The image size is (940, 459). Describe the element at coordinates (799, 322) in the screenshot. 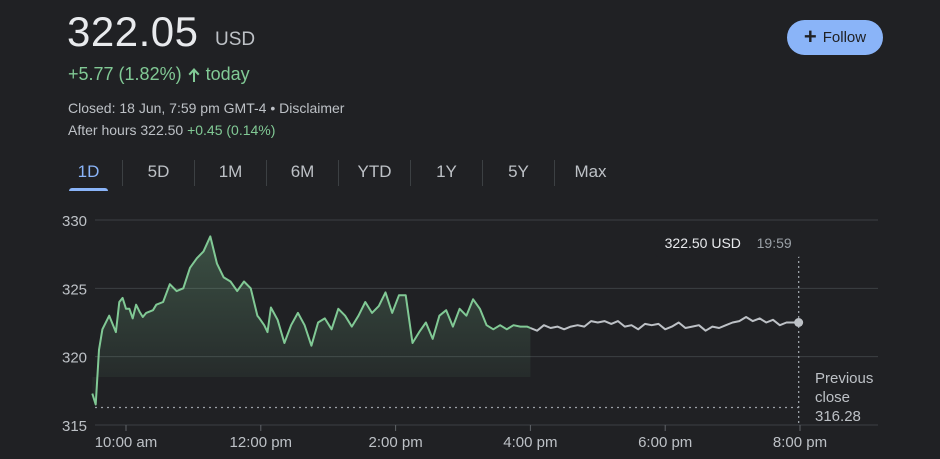

I see `current-point-marker` at that location.